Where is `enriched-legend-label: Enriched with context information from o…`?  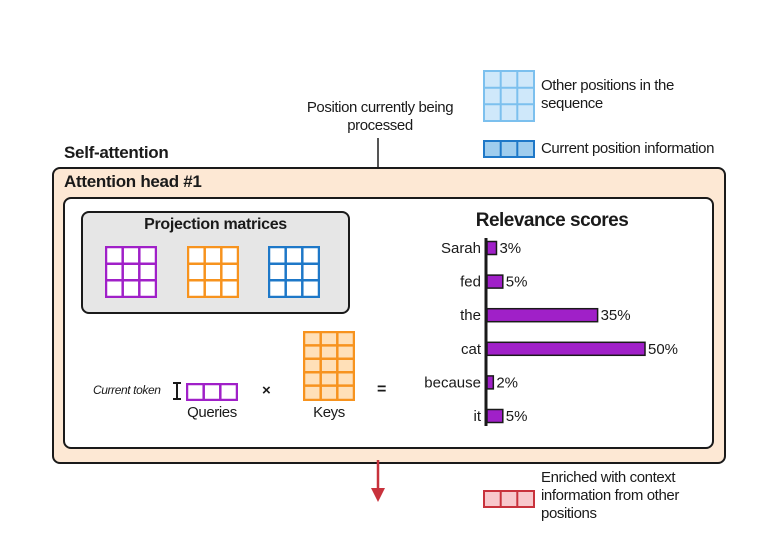 enriched-legend-label: Enriched with context information from o… is located at coordinates (610, 495).